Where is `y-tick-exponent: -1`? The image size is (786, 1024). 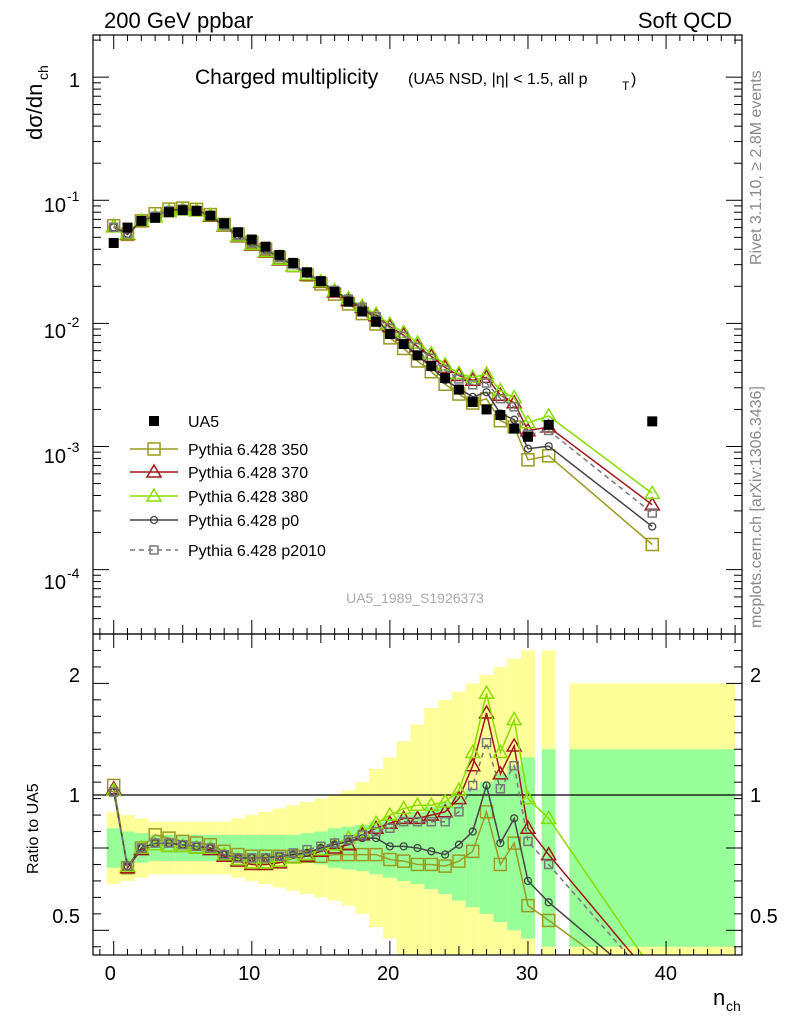
y-tick-exponent: -1 is located at coordinates (73, 196).